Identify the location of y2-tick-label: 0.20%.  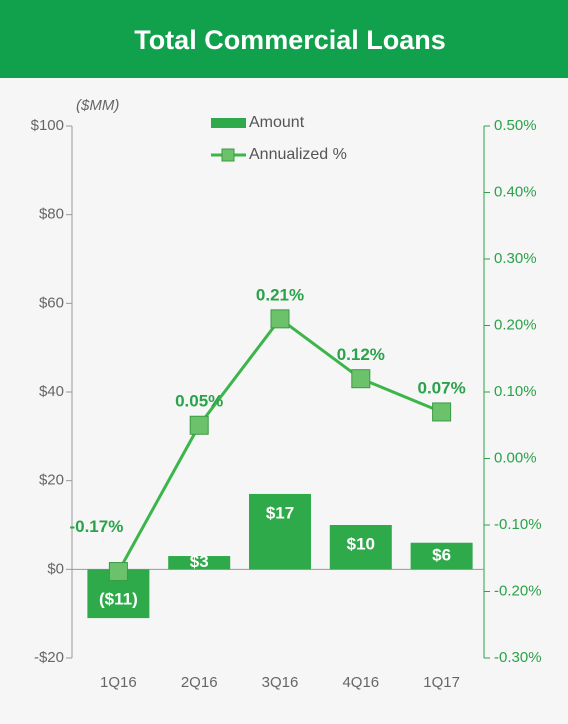
(515, 324).